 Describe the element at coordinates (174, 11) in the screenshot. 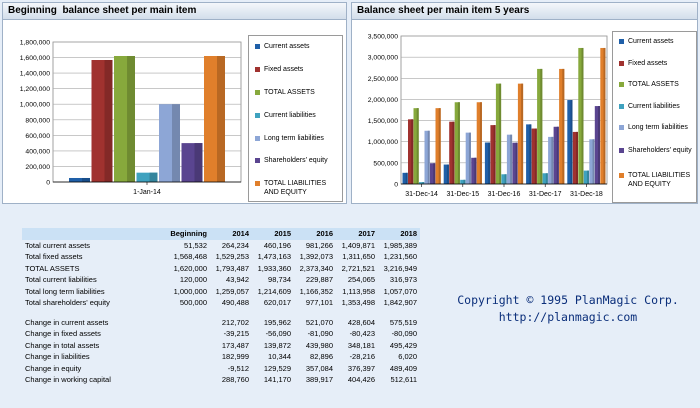

I see `beginning-chart-title: Beginning balance sheet per main item` at that location.